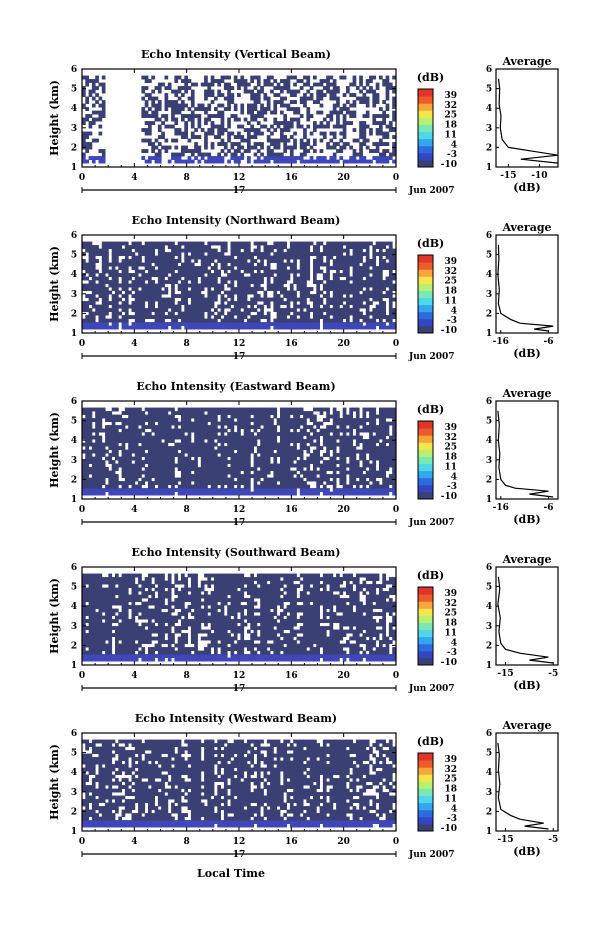 The width and height of the screenshot is (612, 934). I want to click on average-frame, so click(527, 284).